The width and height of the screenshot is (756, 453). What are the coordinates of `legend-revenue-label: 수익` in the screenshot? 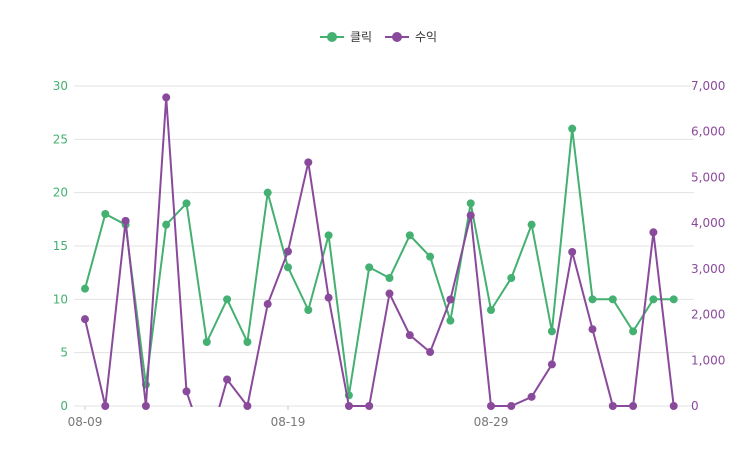 It's located at (426, 37).